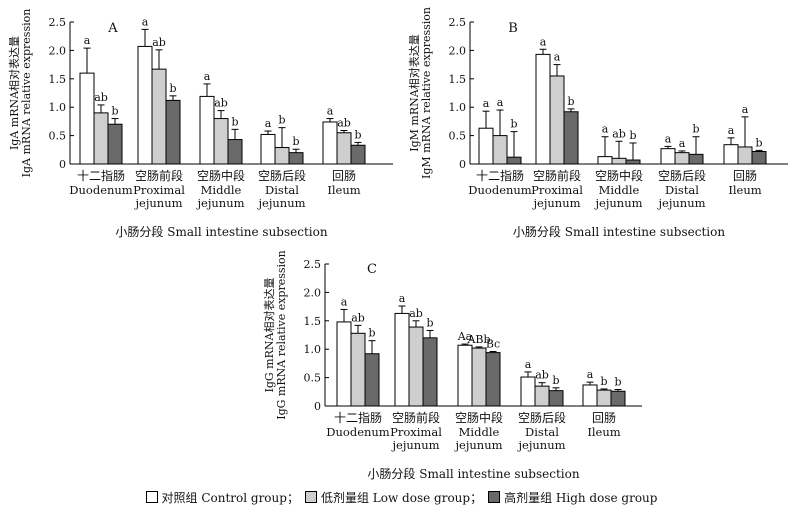 This screenshot has height=510, width=803. Describe the element at coordinates (151, 497) in the screenshot. I see `legend-swatch-control` at that location.